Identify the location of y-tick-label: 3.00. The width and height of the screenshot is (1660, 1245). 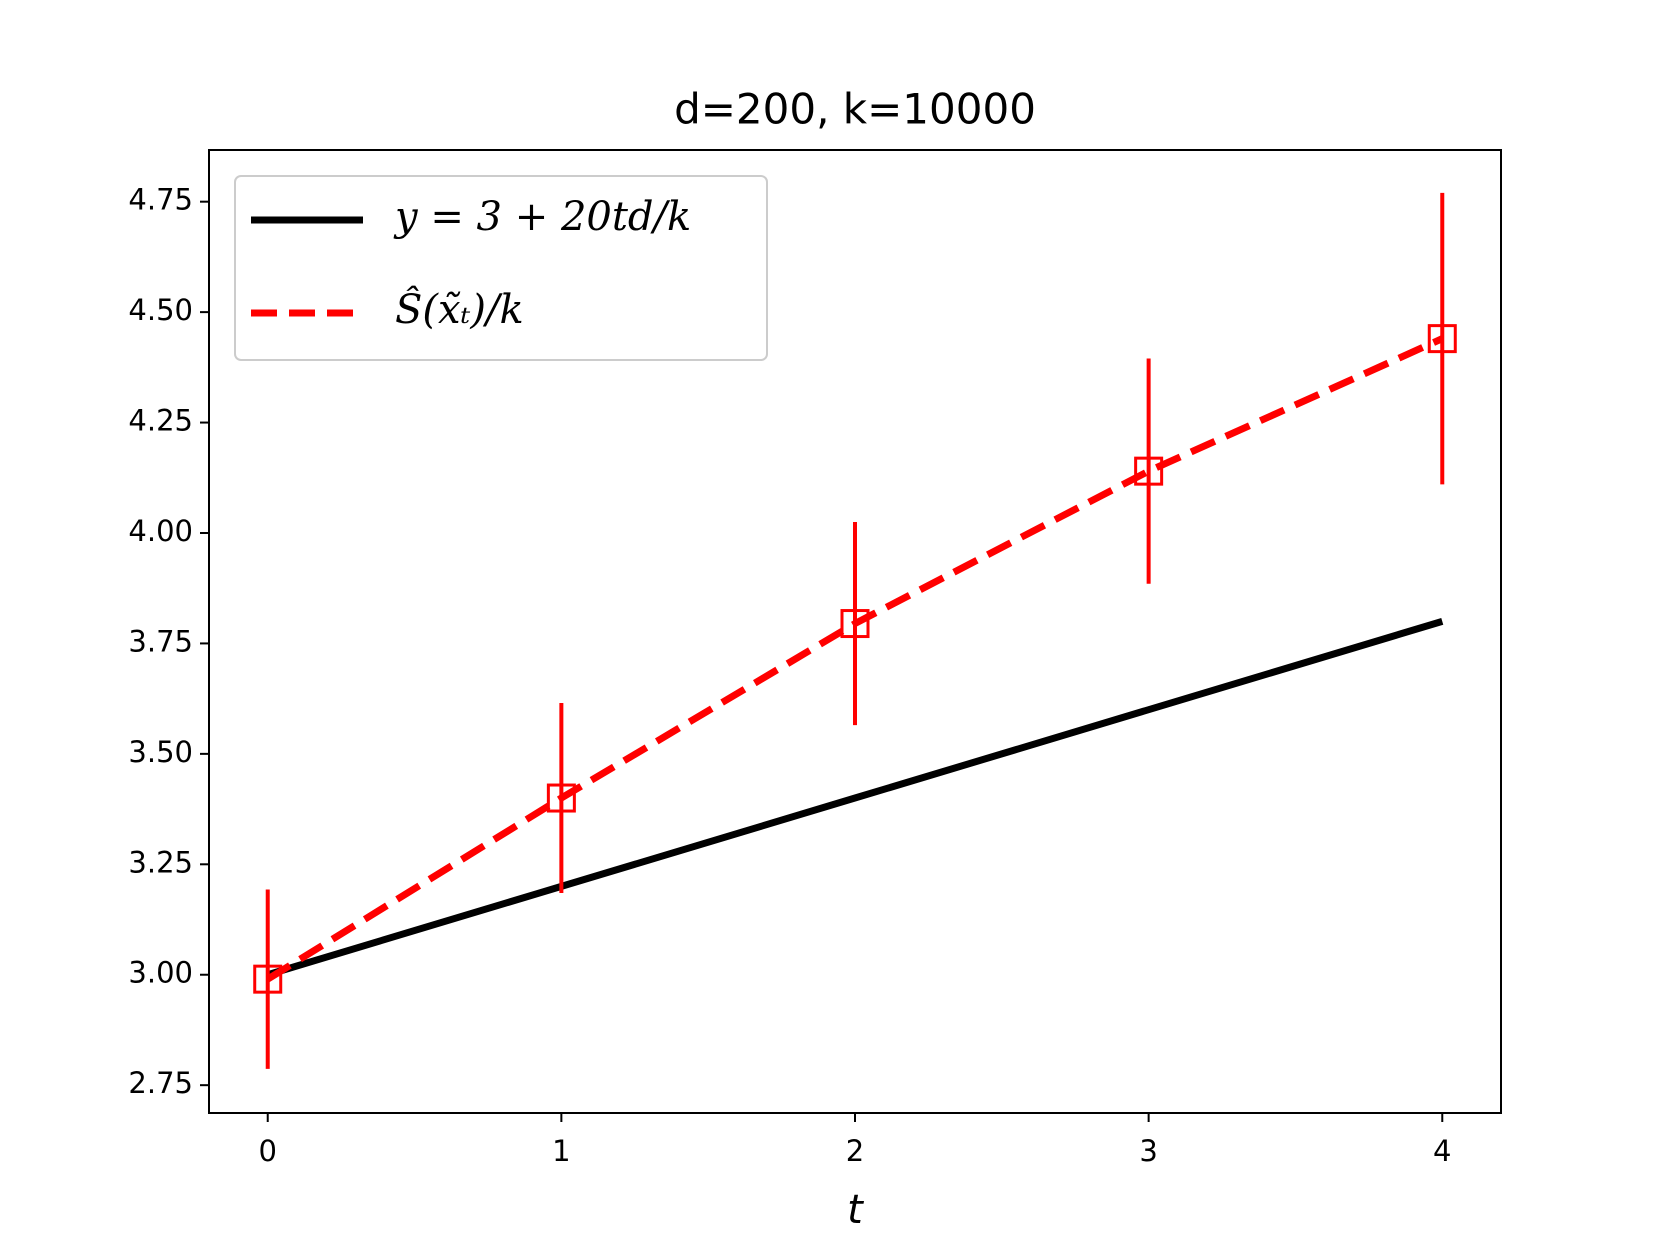
(160, 973).